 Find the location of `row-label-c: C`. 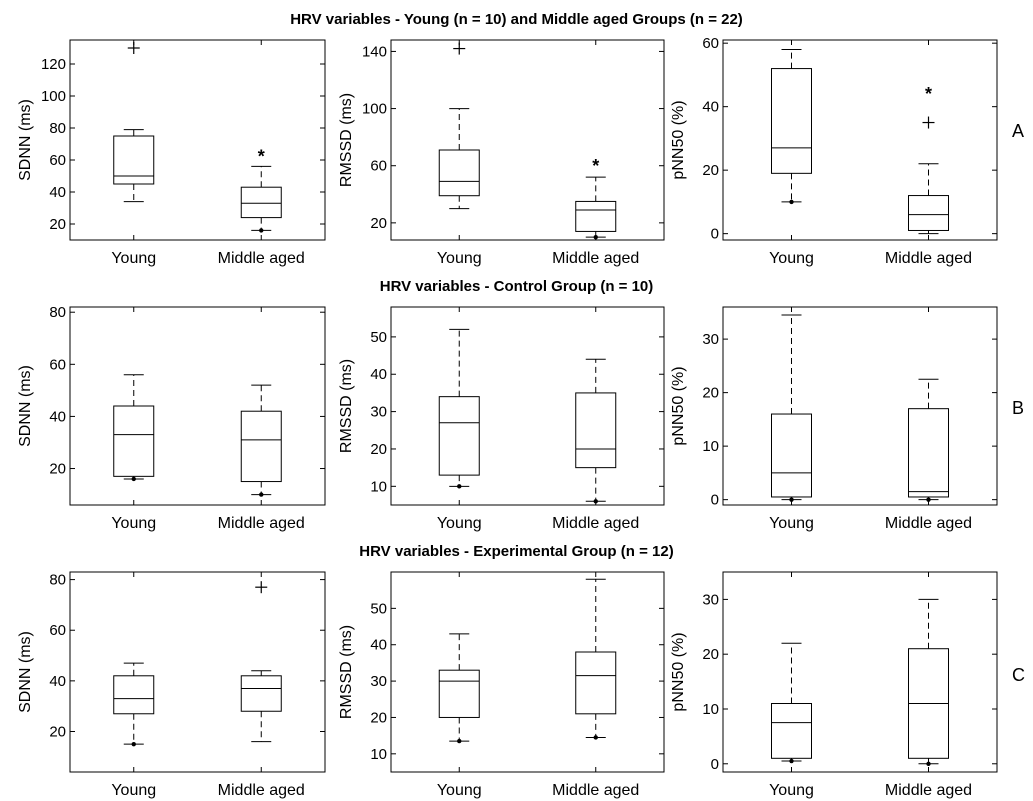

row-label-c: C is located at coordinates (1018, 675).